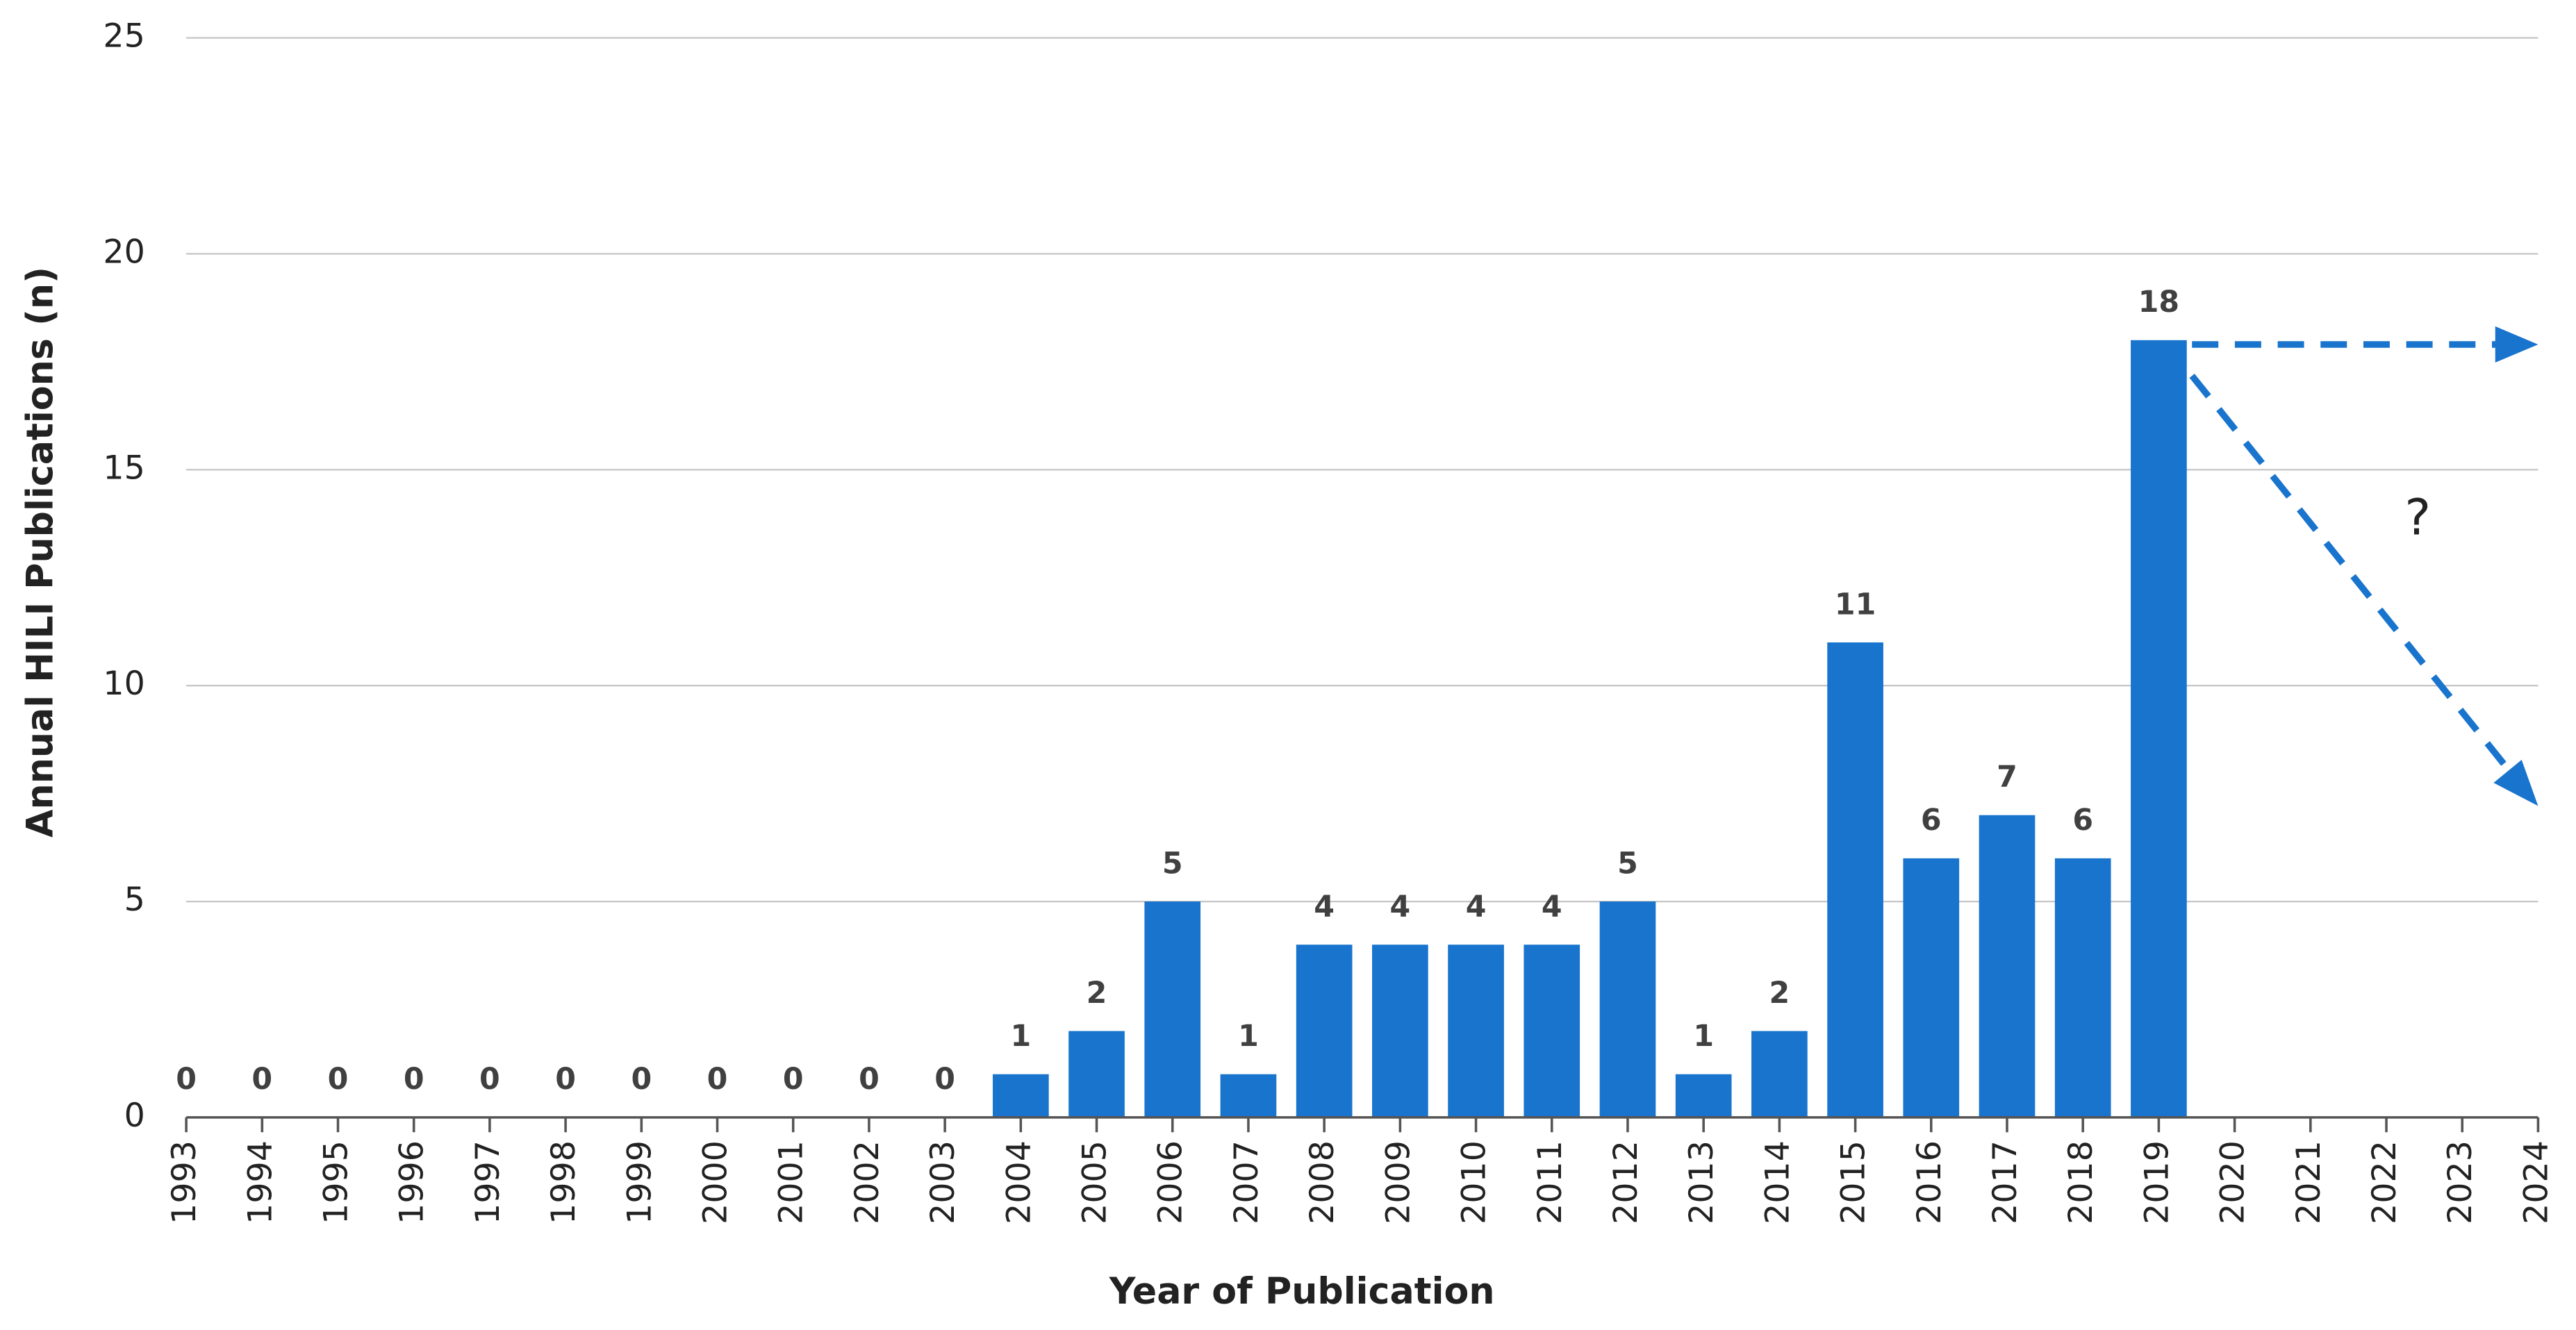  Describe the element at coordinates (1930, 1182) in the screenshot. I see `x-tick-label: 2016` at that location.